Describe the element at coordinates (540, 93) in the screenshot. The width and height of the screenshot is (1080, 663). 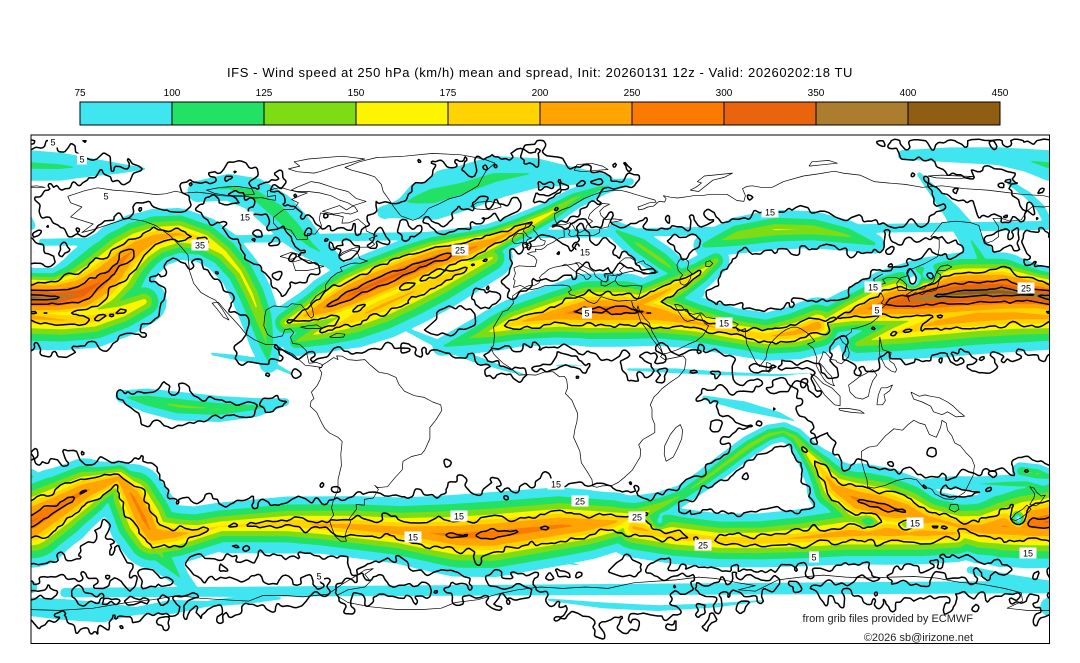
I see `svg-text: 200` at that location.